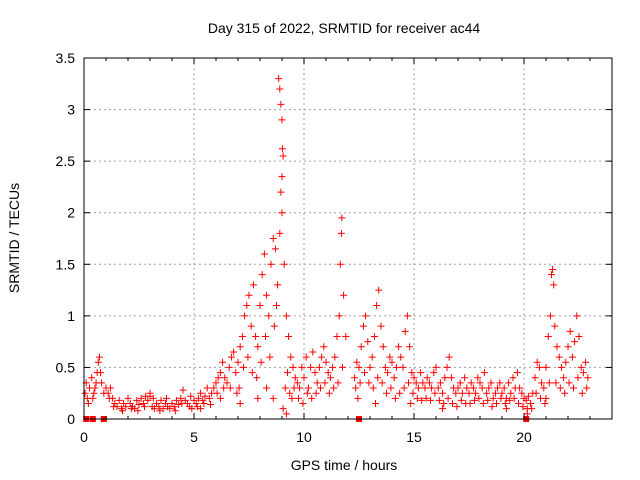 Image resolution: width=640 pixels, height=480 pixels. Describe the element at coordinates (304, 437) in the screenshot. I see `x-tick-label: 10` at that location.